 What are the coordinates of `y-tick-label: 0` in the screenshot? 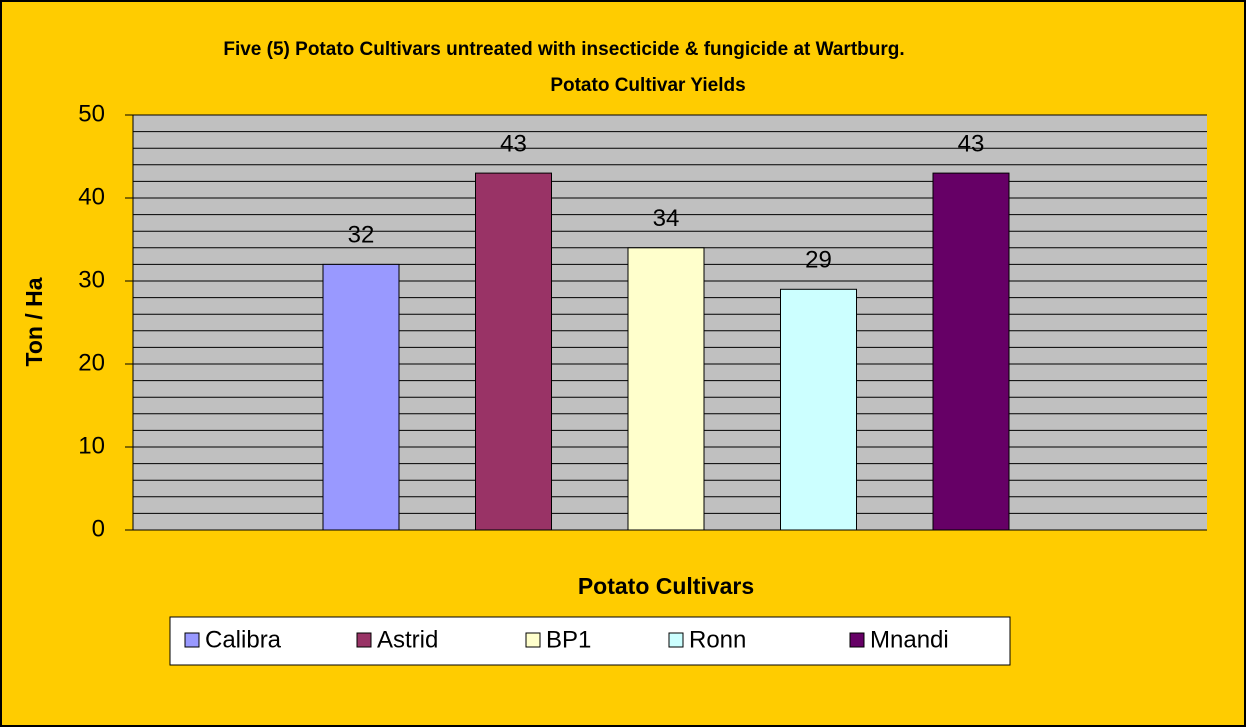 It's located at (98, 528).